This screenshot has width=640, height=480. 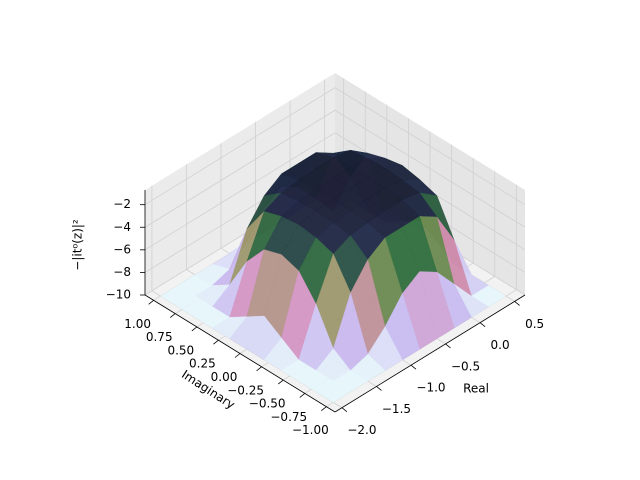 I want to click on y-axis-line, so click(x=240, y=353).